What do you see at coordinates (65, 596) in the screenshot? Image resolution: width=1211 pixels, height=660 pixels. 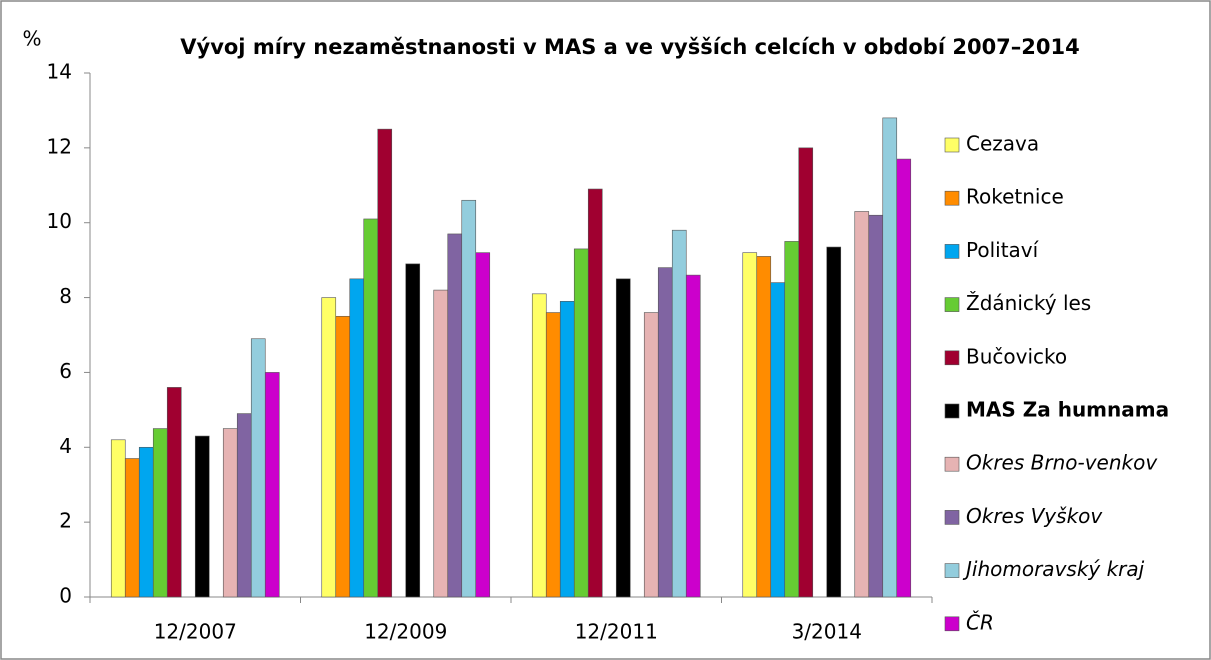 I see `y-tick-label: 0` at bounding box center [65, 596].